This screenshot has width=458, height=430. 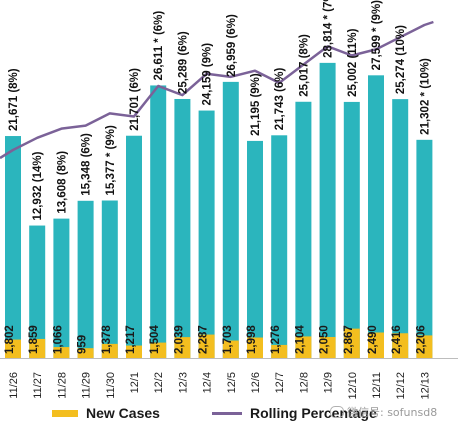 I want to click on new-cases-label: 2,490, so click(x=373, y=339).